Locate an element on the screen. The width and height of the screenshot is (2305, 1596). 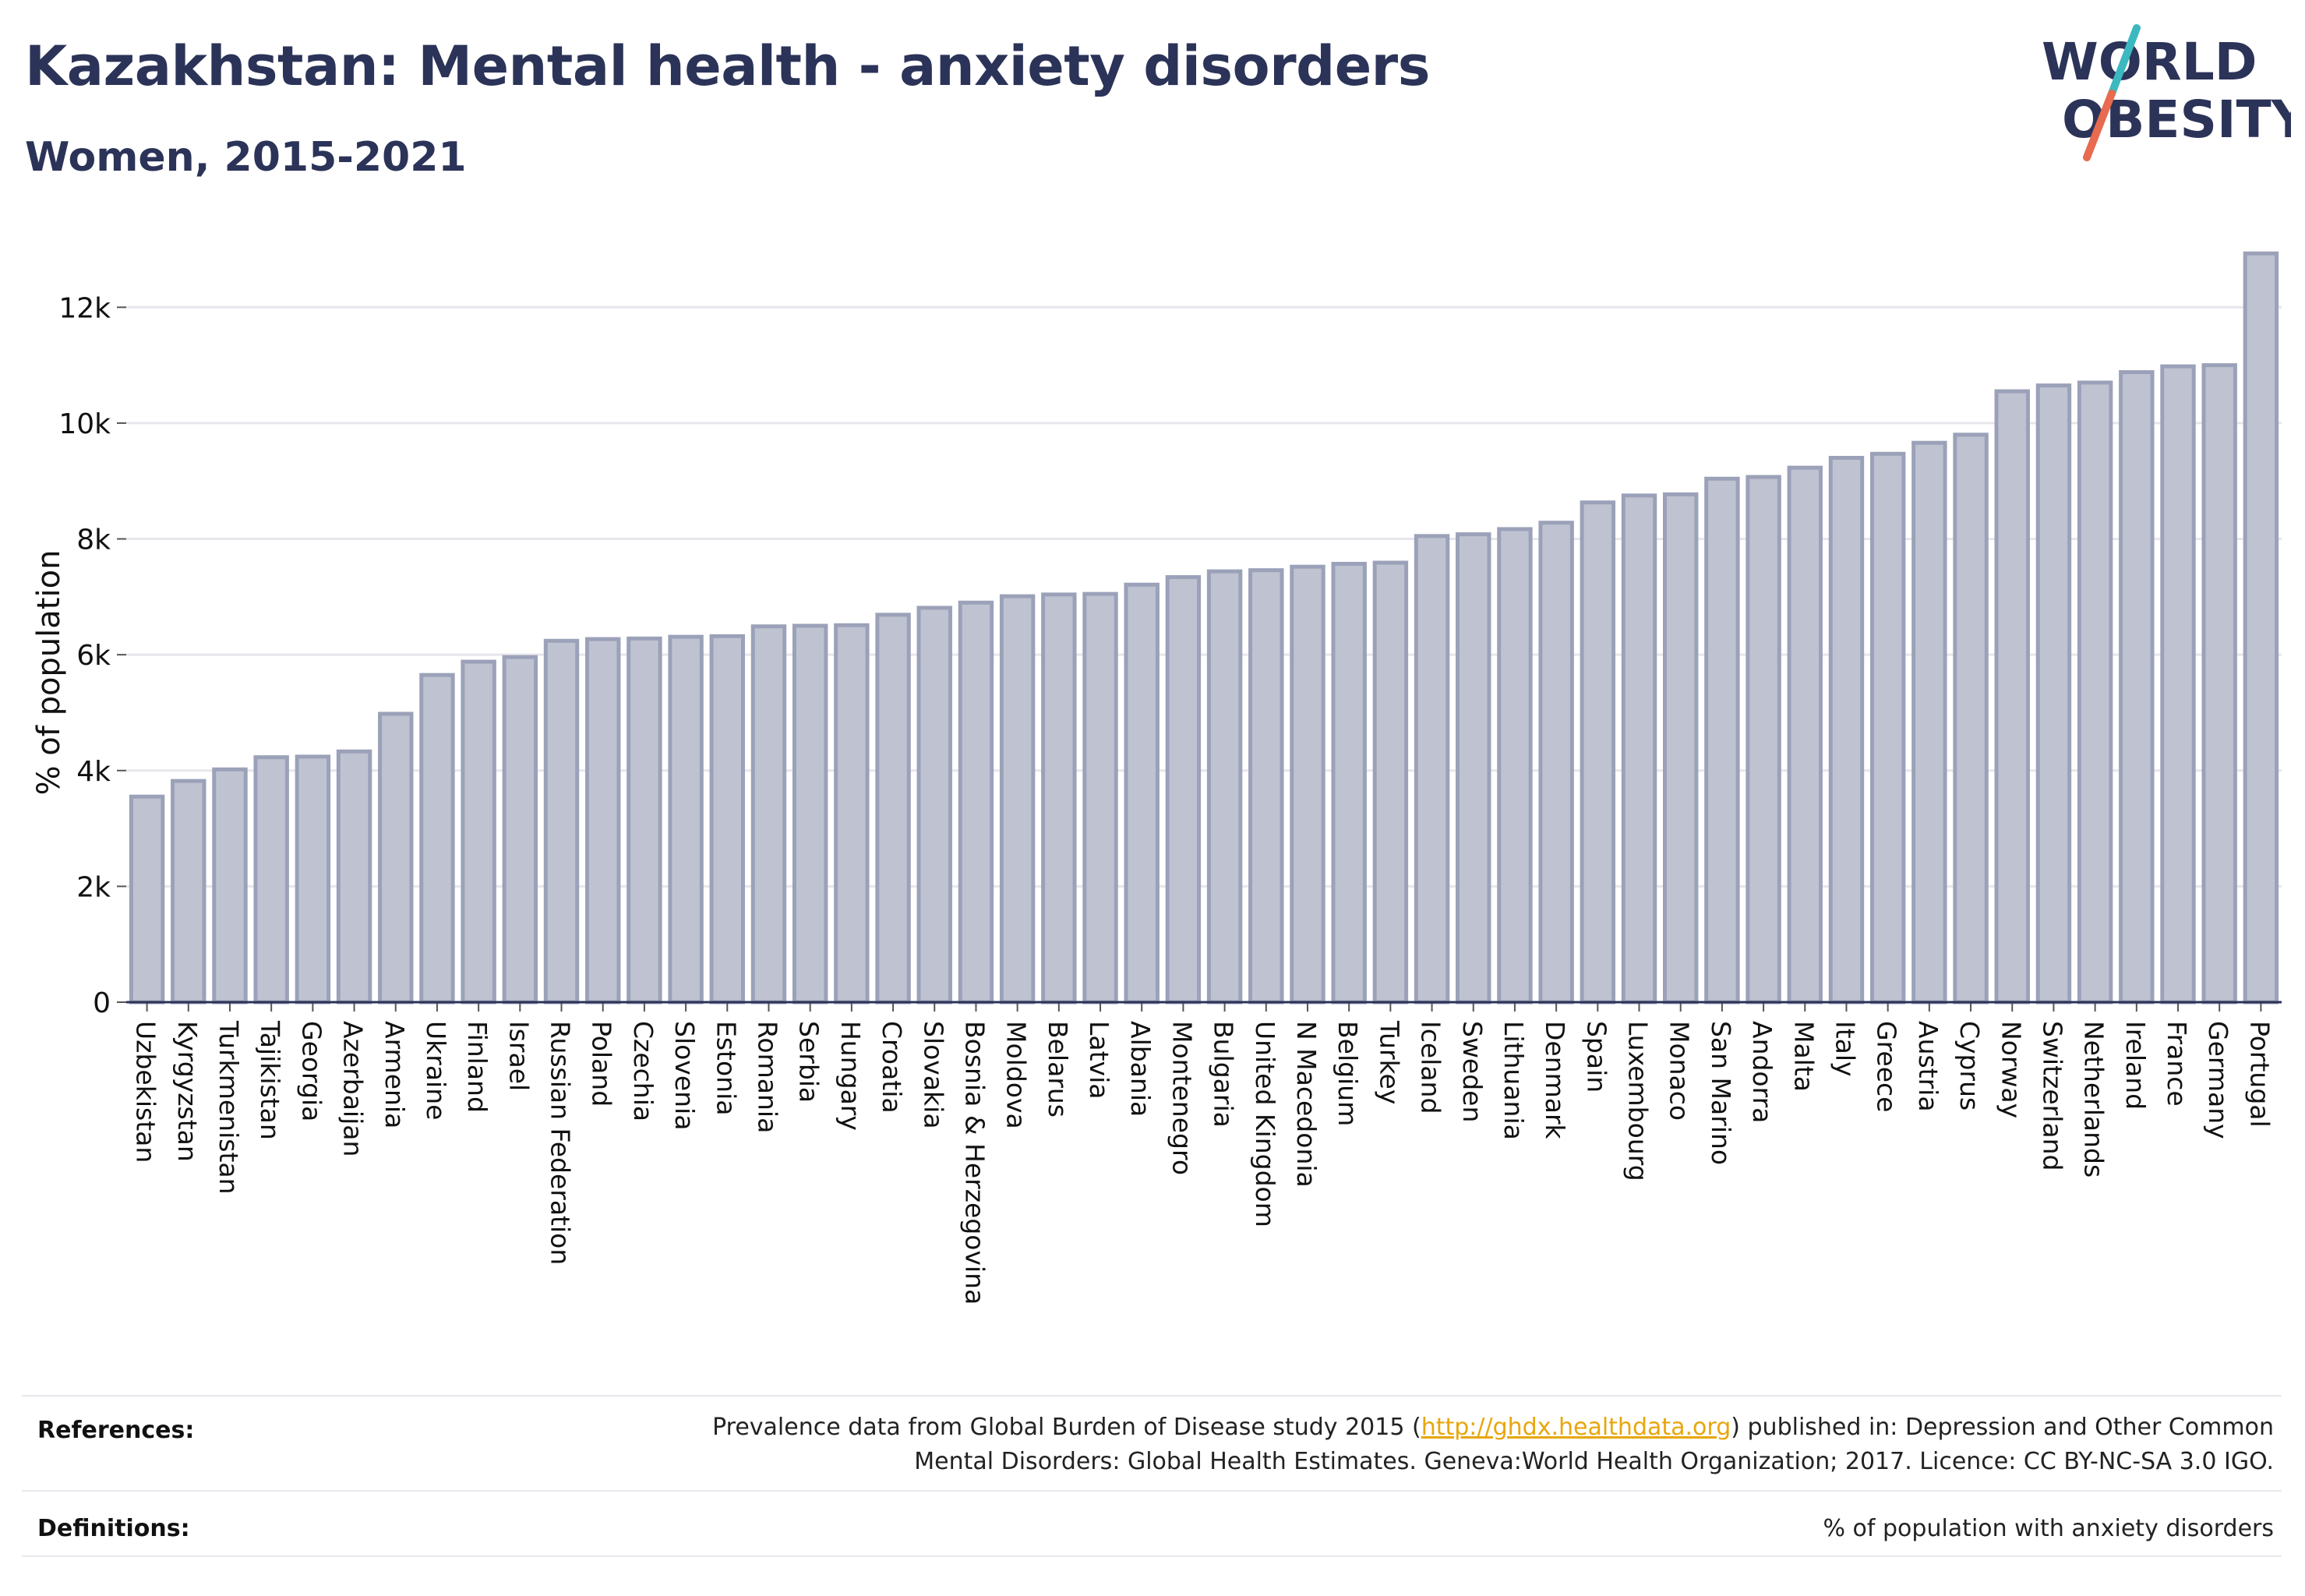
x-tick-label: Finland is located at coordinates (477, 1067).